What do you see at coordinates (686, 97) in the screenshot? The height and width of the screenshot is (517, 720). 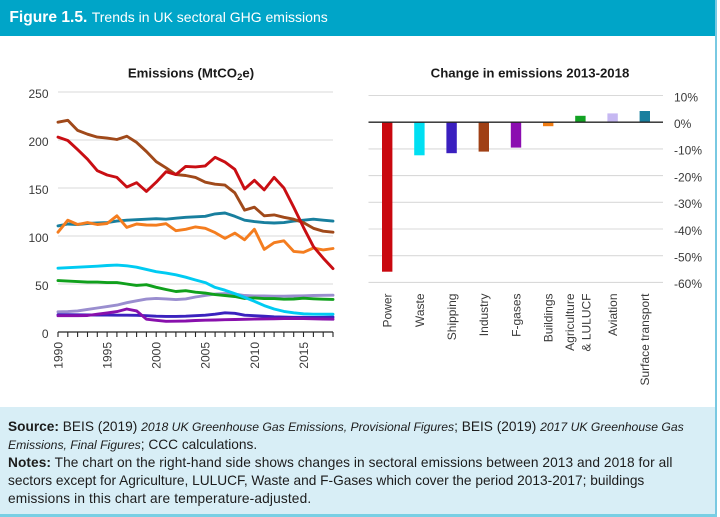 I see `svg-text: 10%` at bounding box center [686, 97].